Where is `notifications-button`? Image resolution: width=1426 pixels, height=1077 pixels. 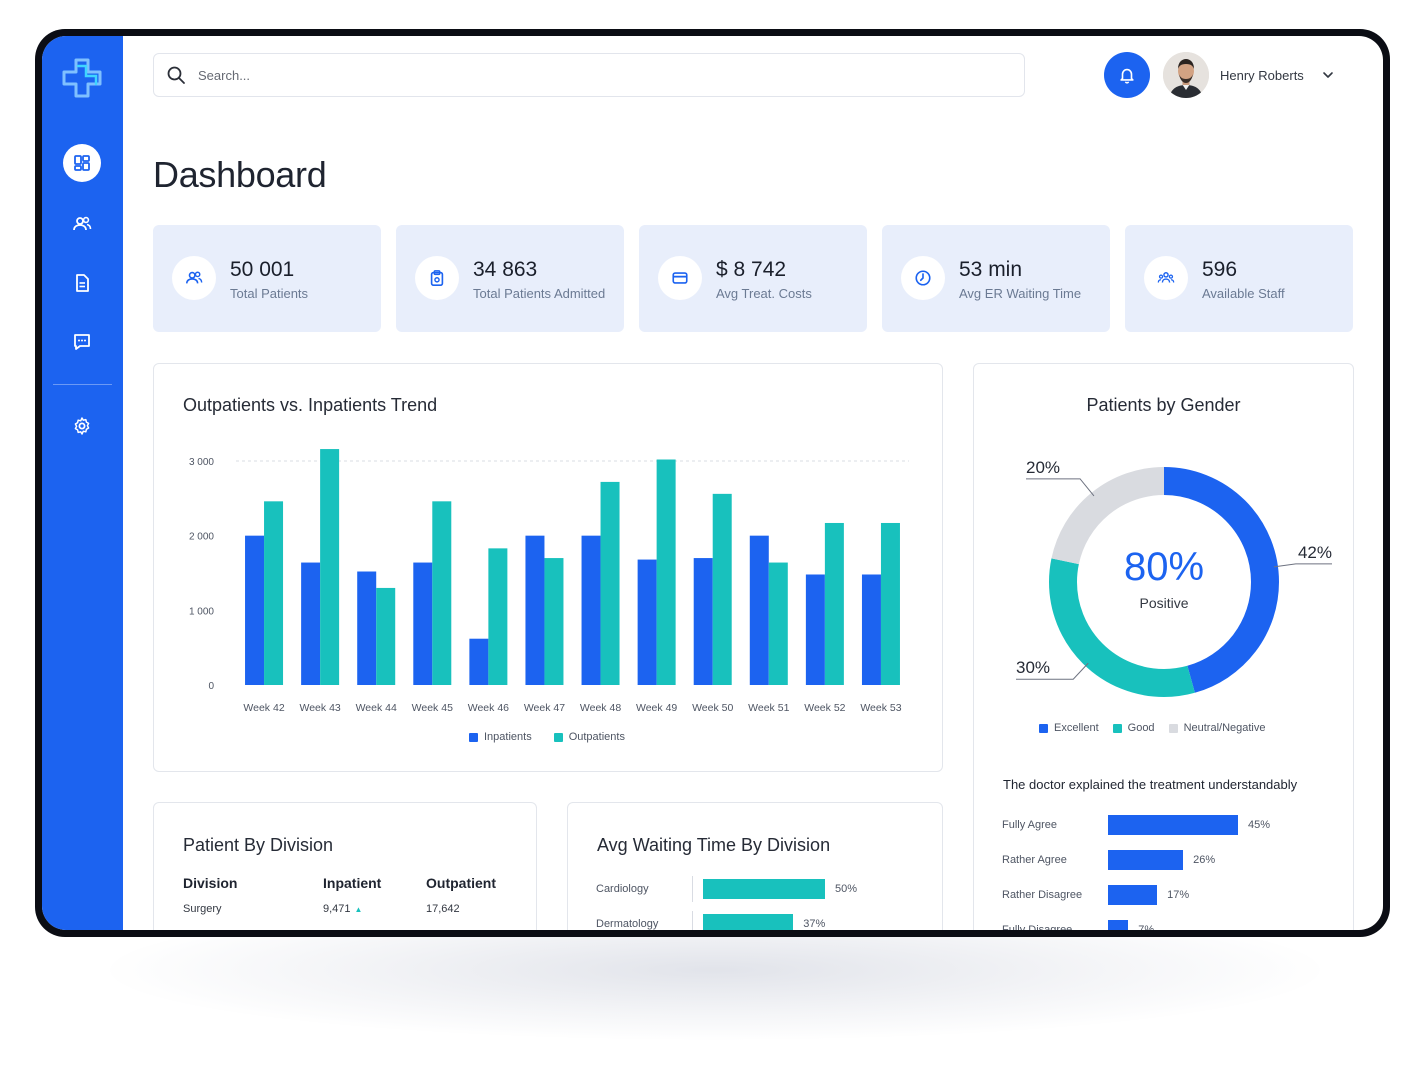
notifications-button is located at coordinates (1127, 75).